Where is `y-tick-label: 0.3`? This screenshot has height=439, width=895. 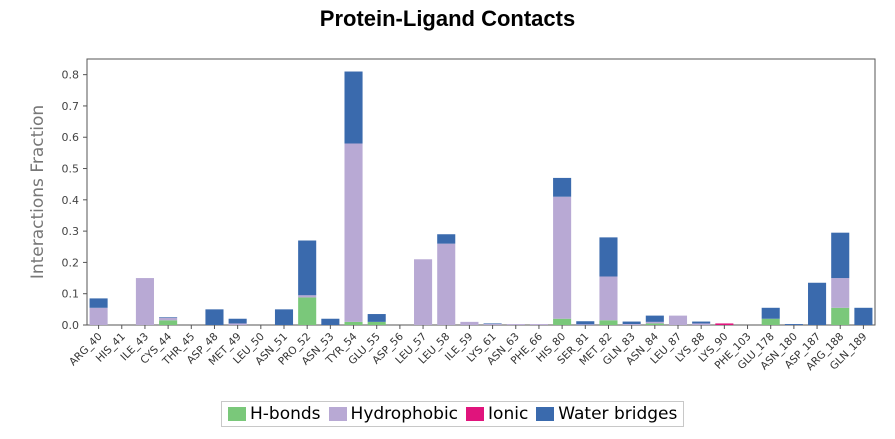
y-tick-label: 0.3 is located at coordinates (71, 231).